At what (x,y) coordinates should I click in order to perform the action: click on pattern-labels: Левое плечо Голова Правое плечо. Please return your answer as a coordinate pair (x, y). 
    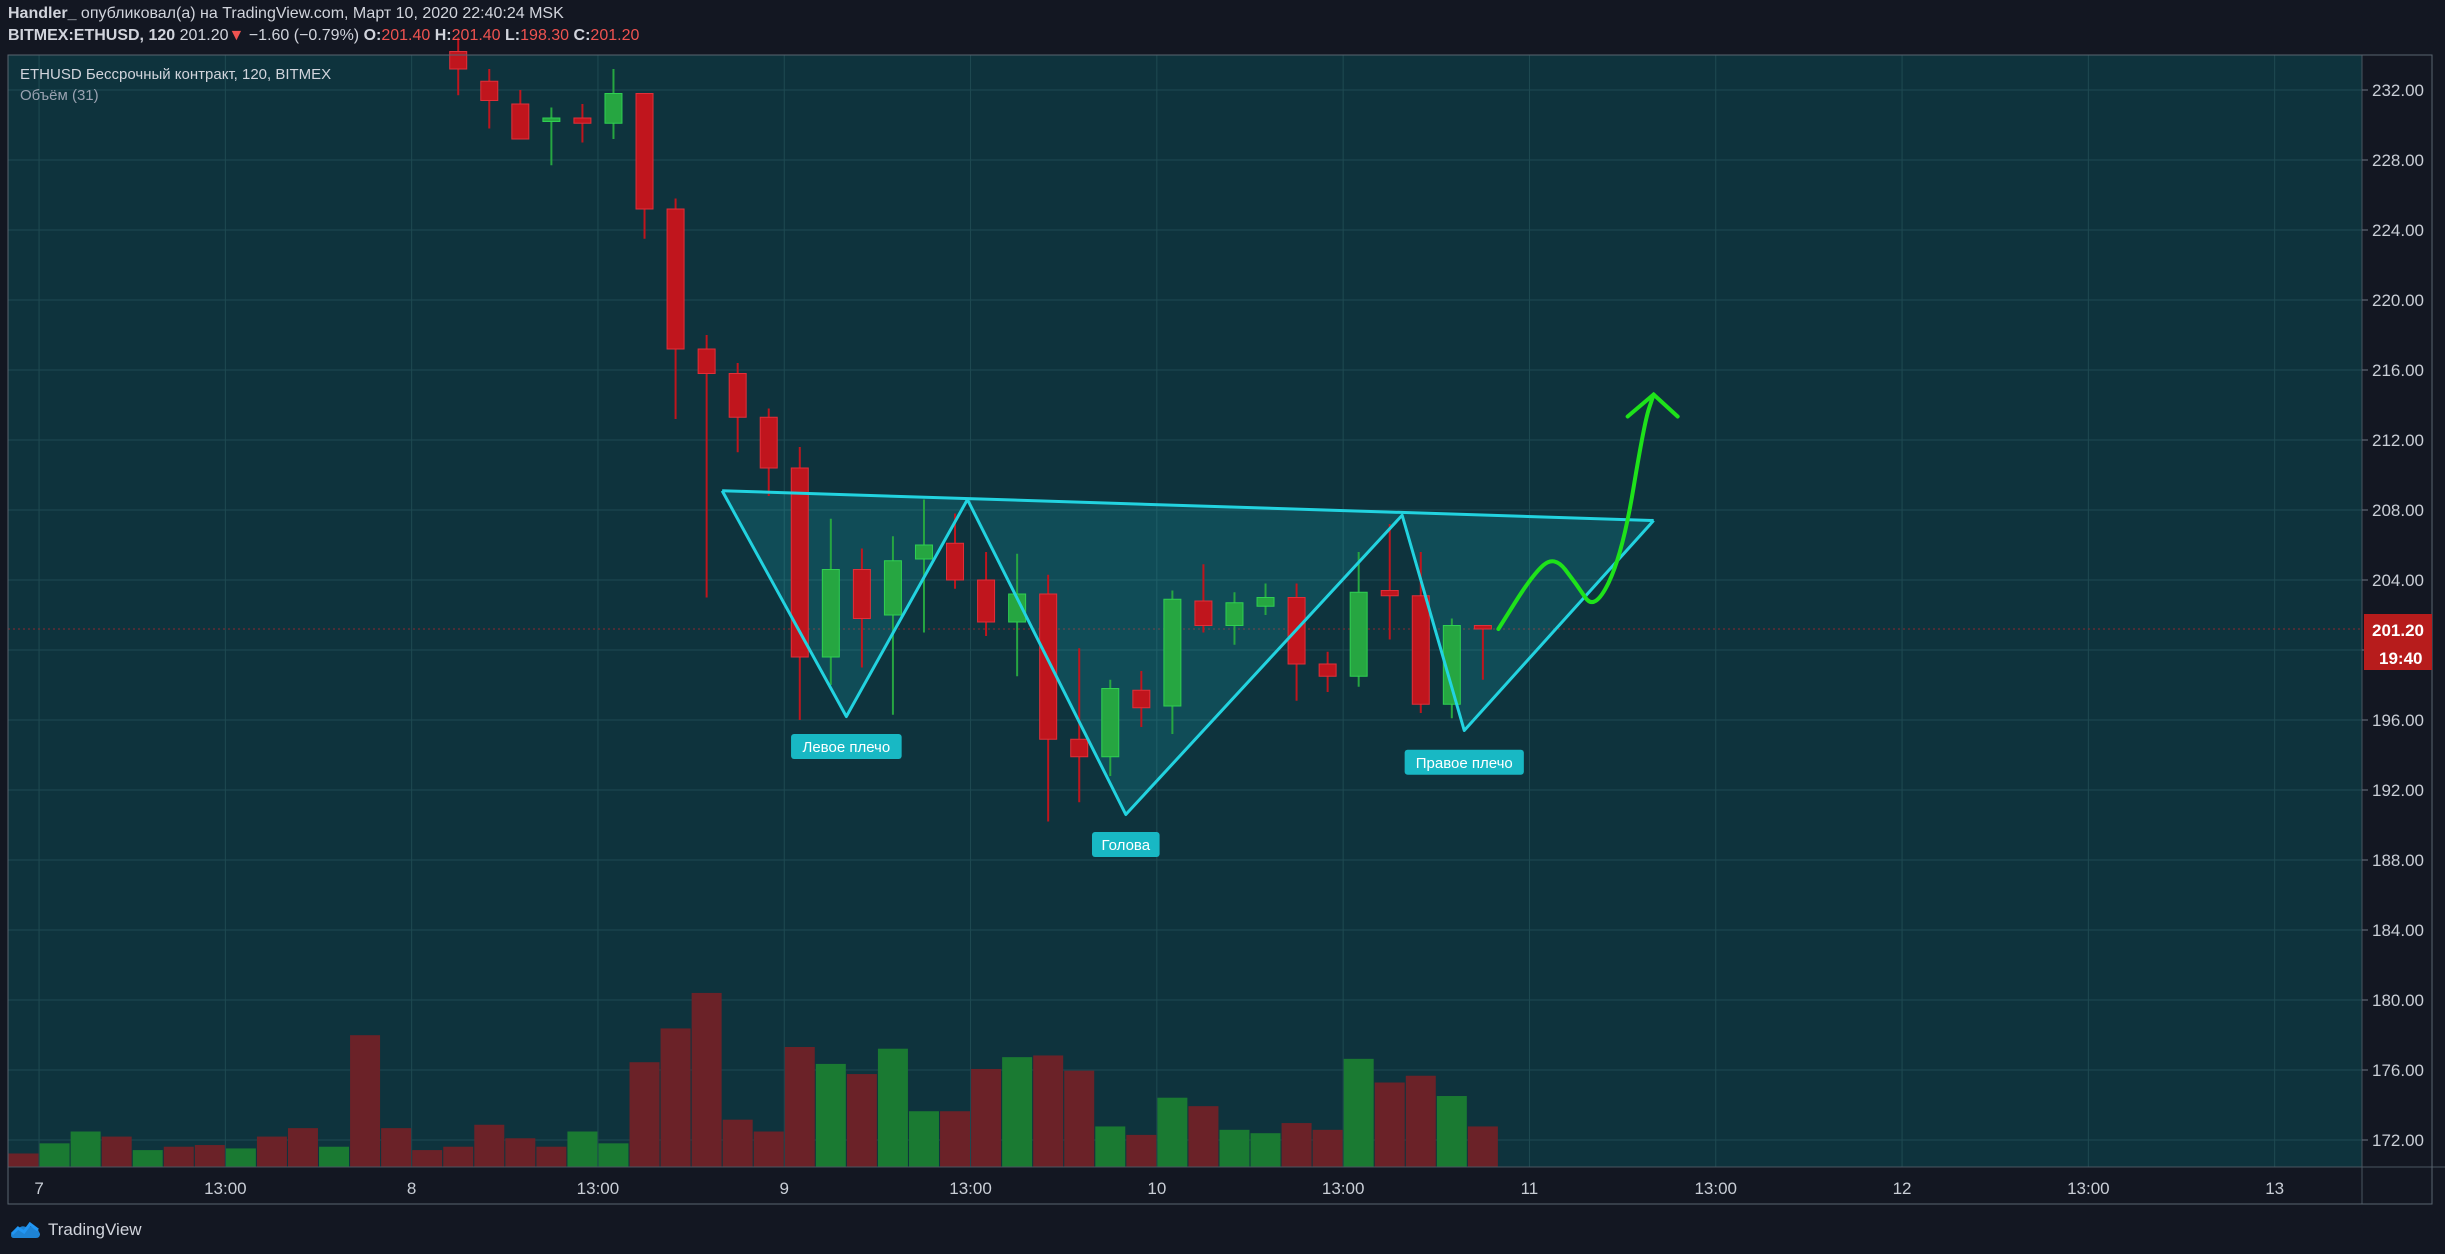
    Looking at the image, I should click on (1157, 795).